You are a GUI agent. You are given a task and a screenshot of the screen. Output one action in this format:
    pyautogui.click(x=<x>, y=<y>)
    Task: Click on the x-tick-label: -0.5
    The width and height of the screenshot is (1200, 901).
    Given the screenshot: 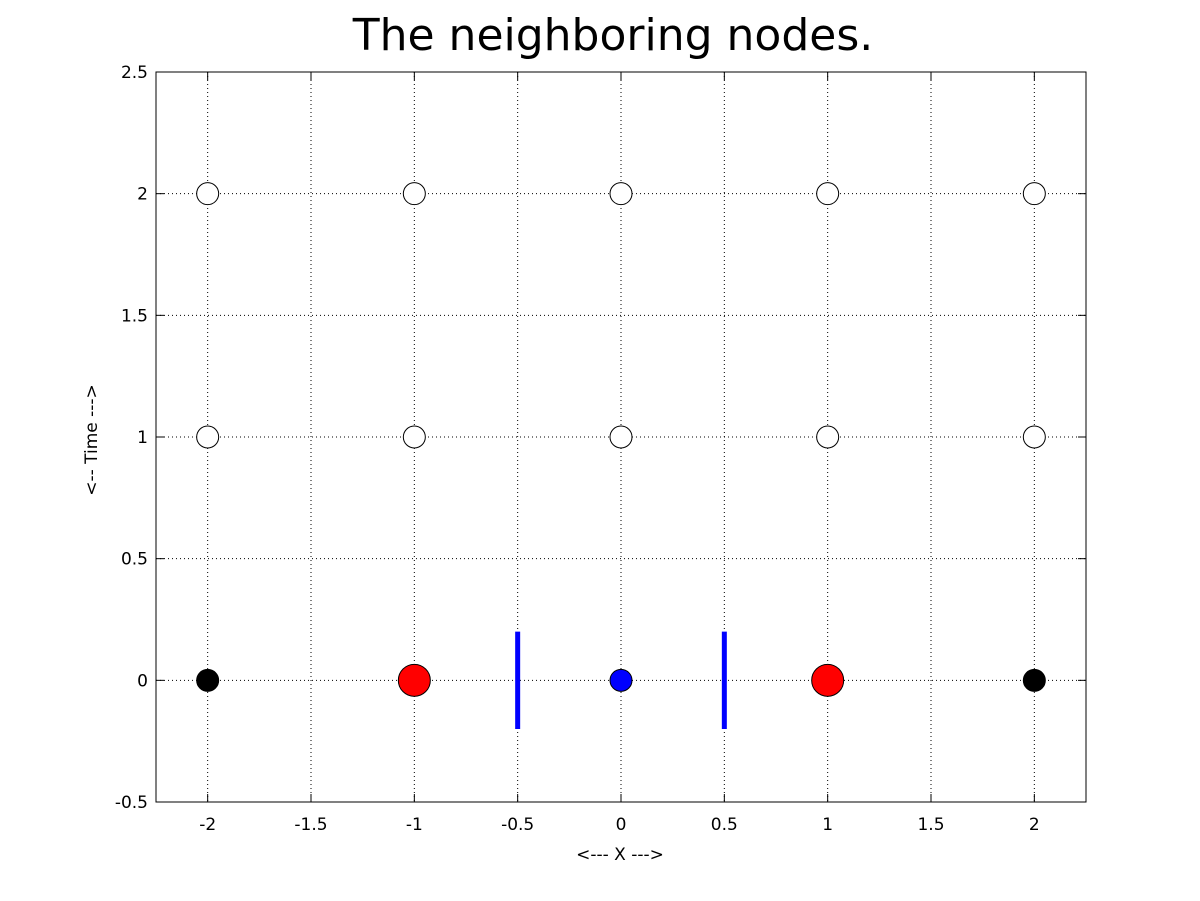 What is the action you would take?
    pyautogui.click(x=517, y=825)
    